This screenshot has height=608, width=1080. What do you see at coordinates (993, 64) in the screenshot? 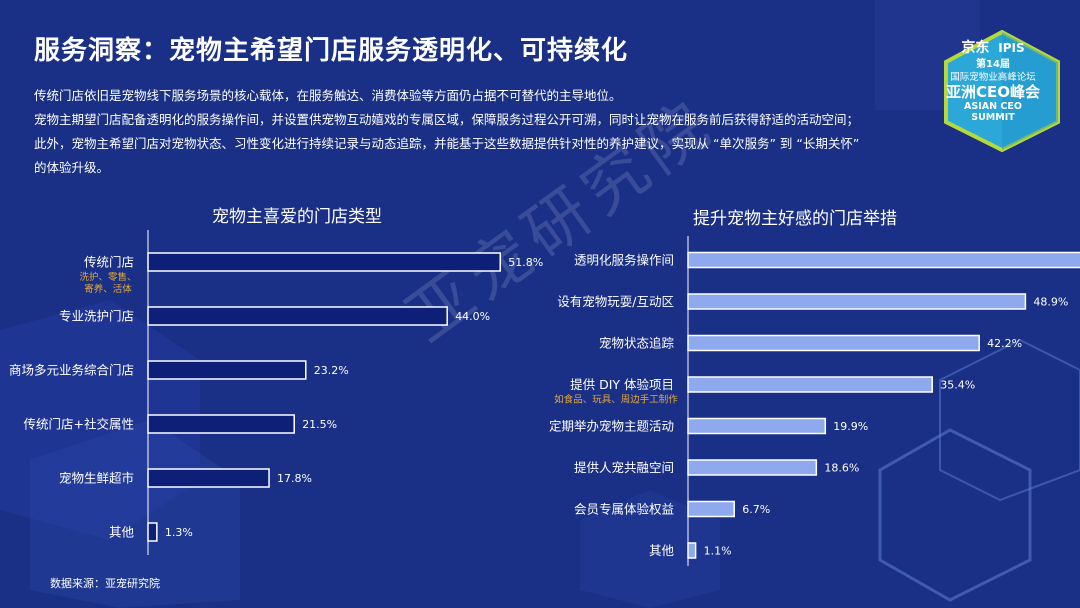
I see `logo-session: 第14届` at bounding box center [993, 64].